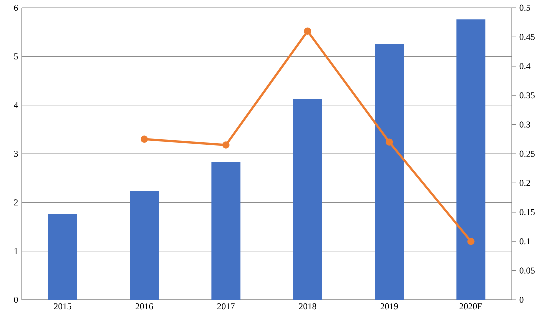 The image size is (546, 324). I want to click on y2-tick-label: 0.2, so click(525, 183).